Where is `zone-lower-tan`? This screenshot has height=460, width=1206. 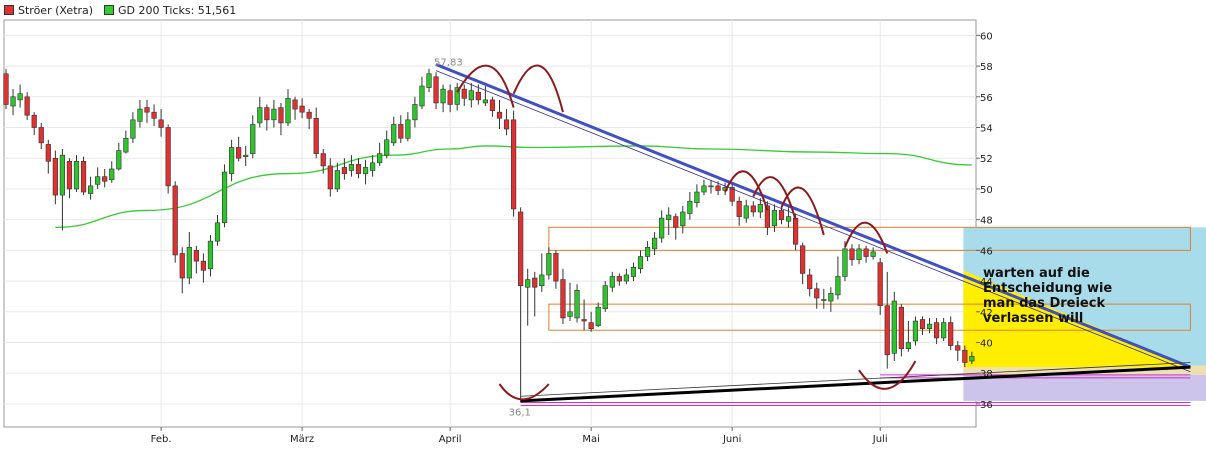
zone-lower-tan is located at coordinates (1084, 370).